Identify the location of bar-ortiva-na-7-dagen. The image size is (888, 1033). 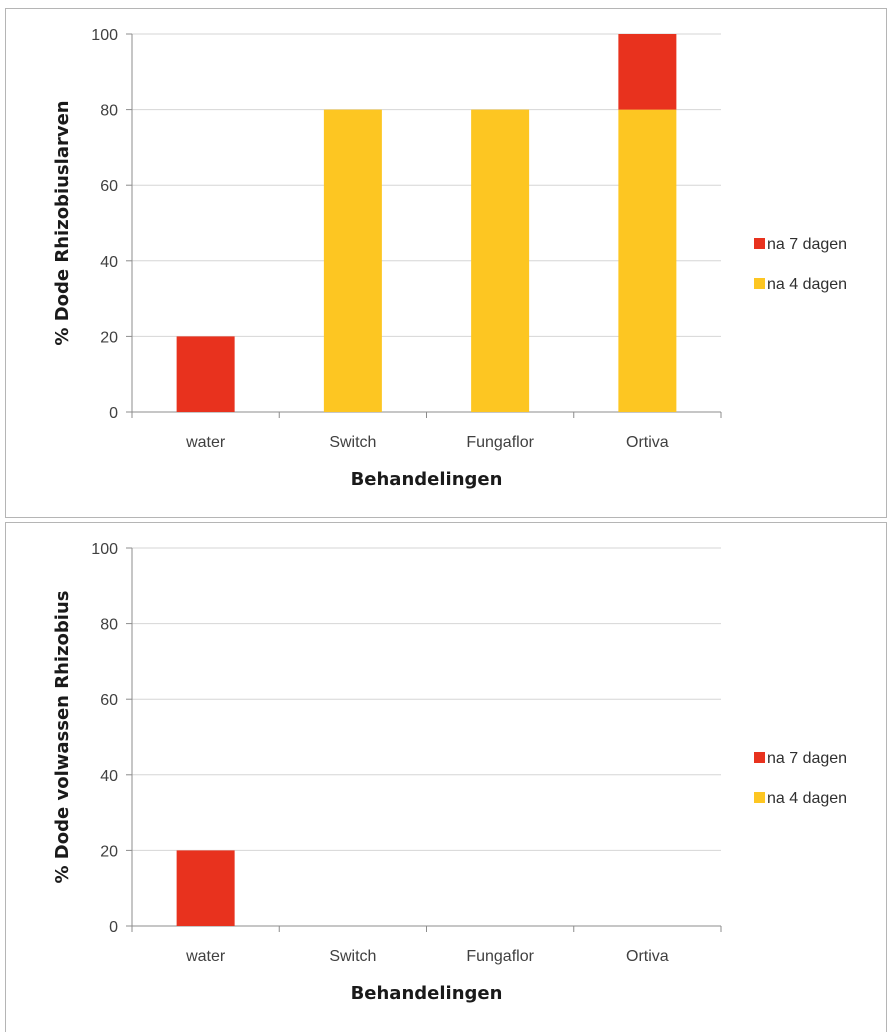
(647, 72).